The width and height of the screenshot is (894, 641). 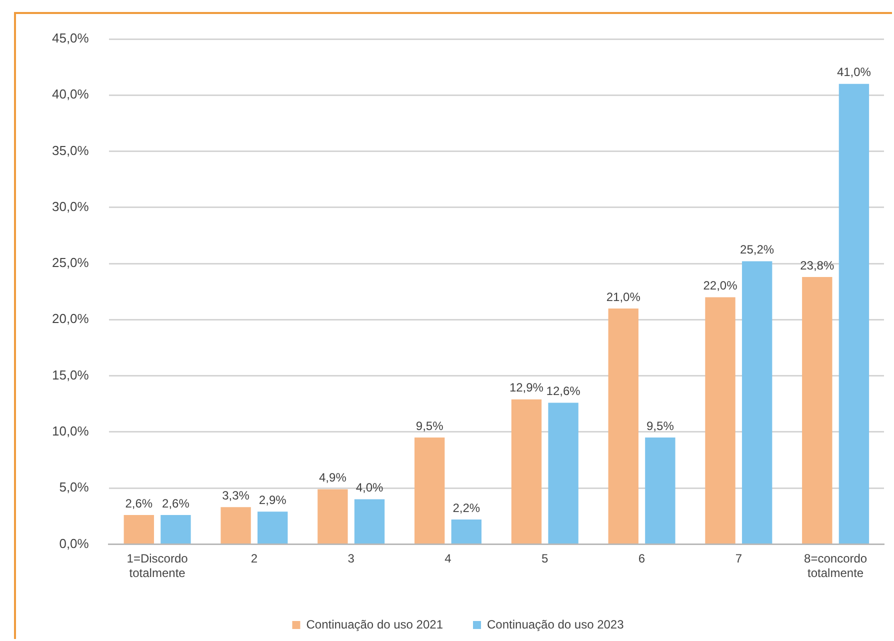 I want to click on data-label: 12,9%, so click(x=526, y=387).